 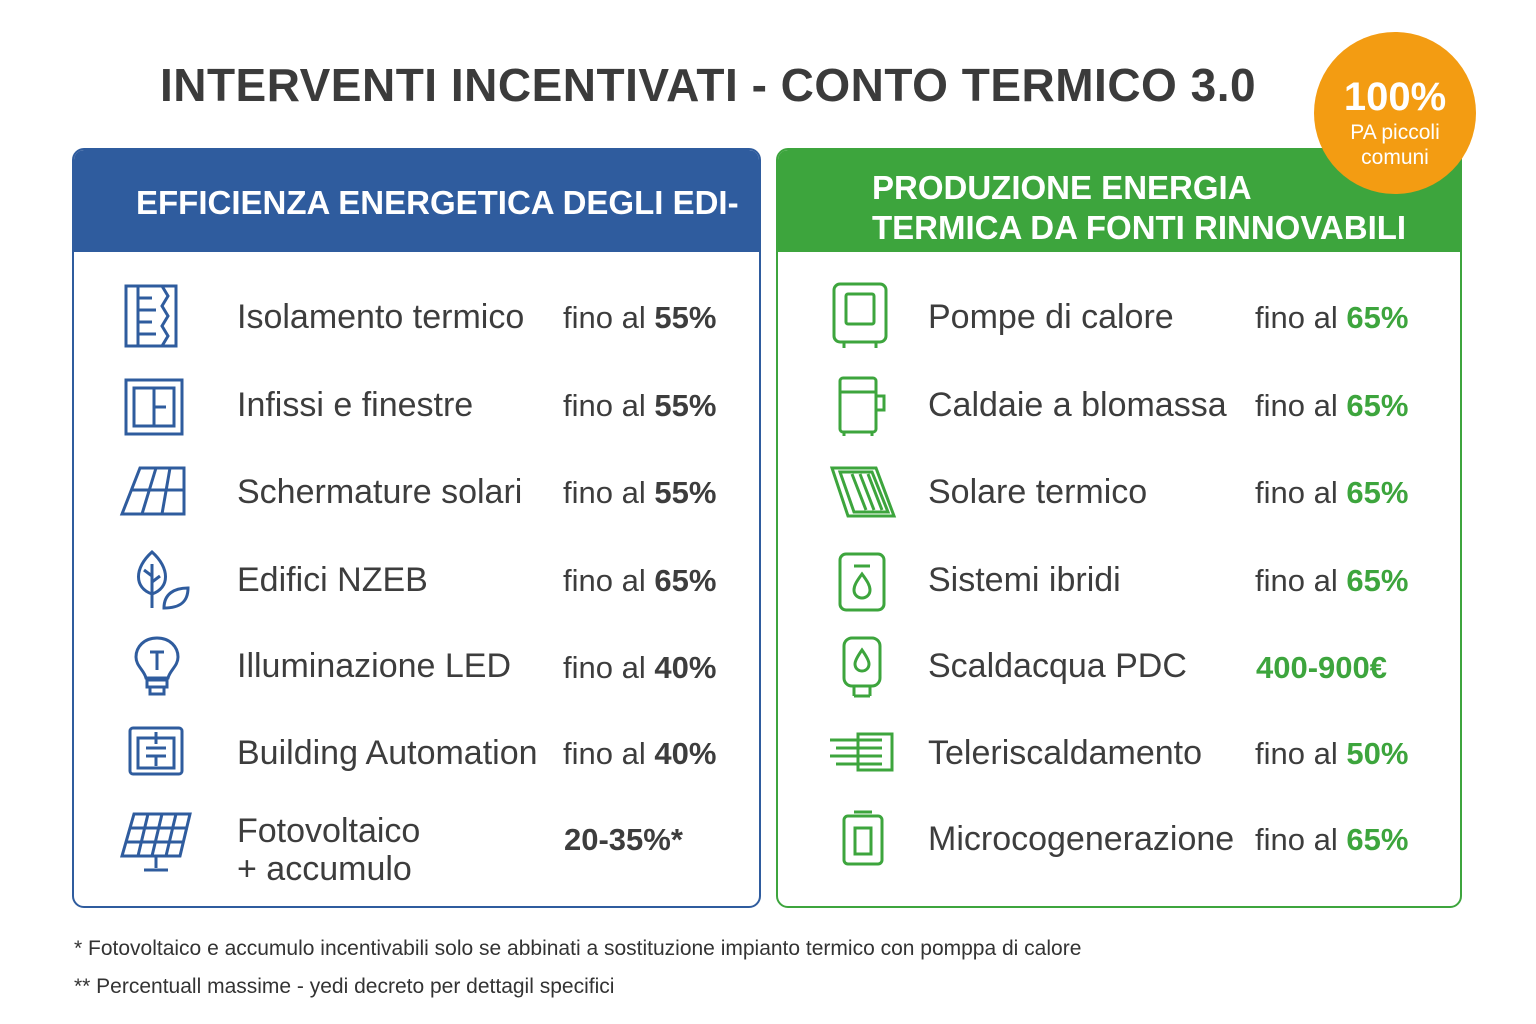 What do you see at coordinates (332, 580) in the screenshot?
I see `item-label: Edifici NZEB` at bounding box center [332, 580].